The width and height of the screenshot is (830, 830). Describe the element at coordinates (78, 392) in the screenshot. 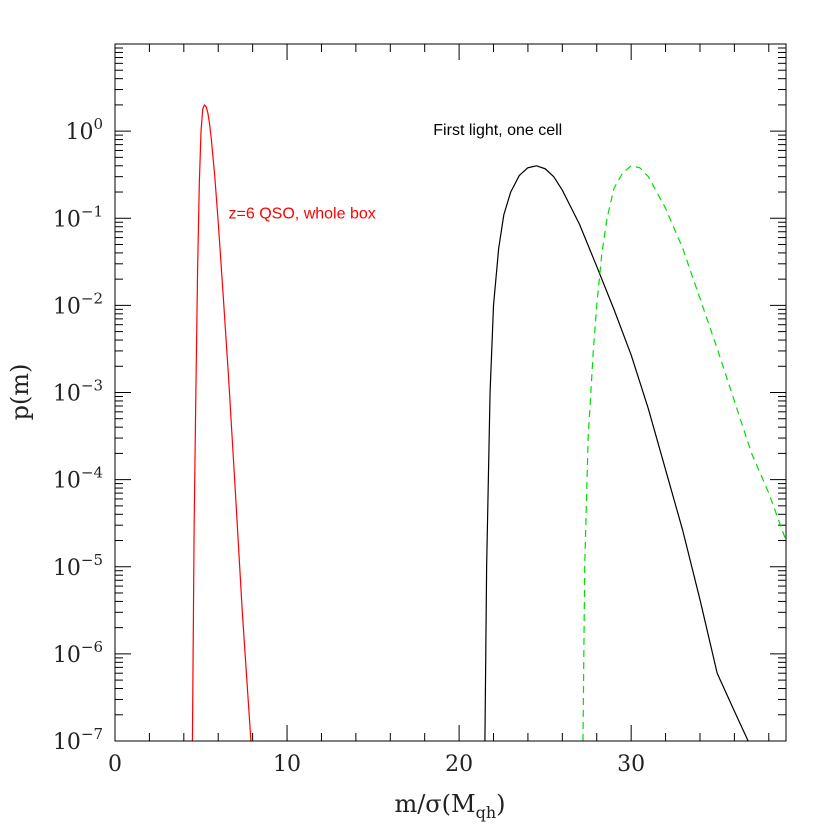

I see `y-tick-label: 10⁻³` at that location.